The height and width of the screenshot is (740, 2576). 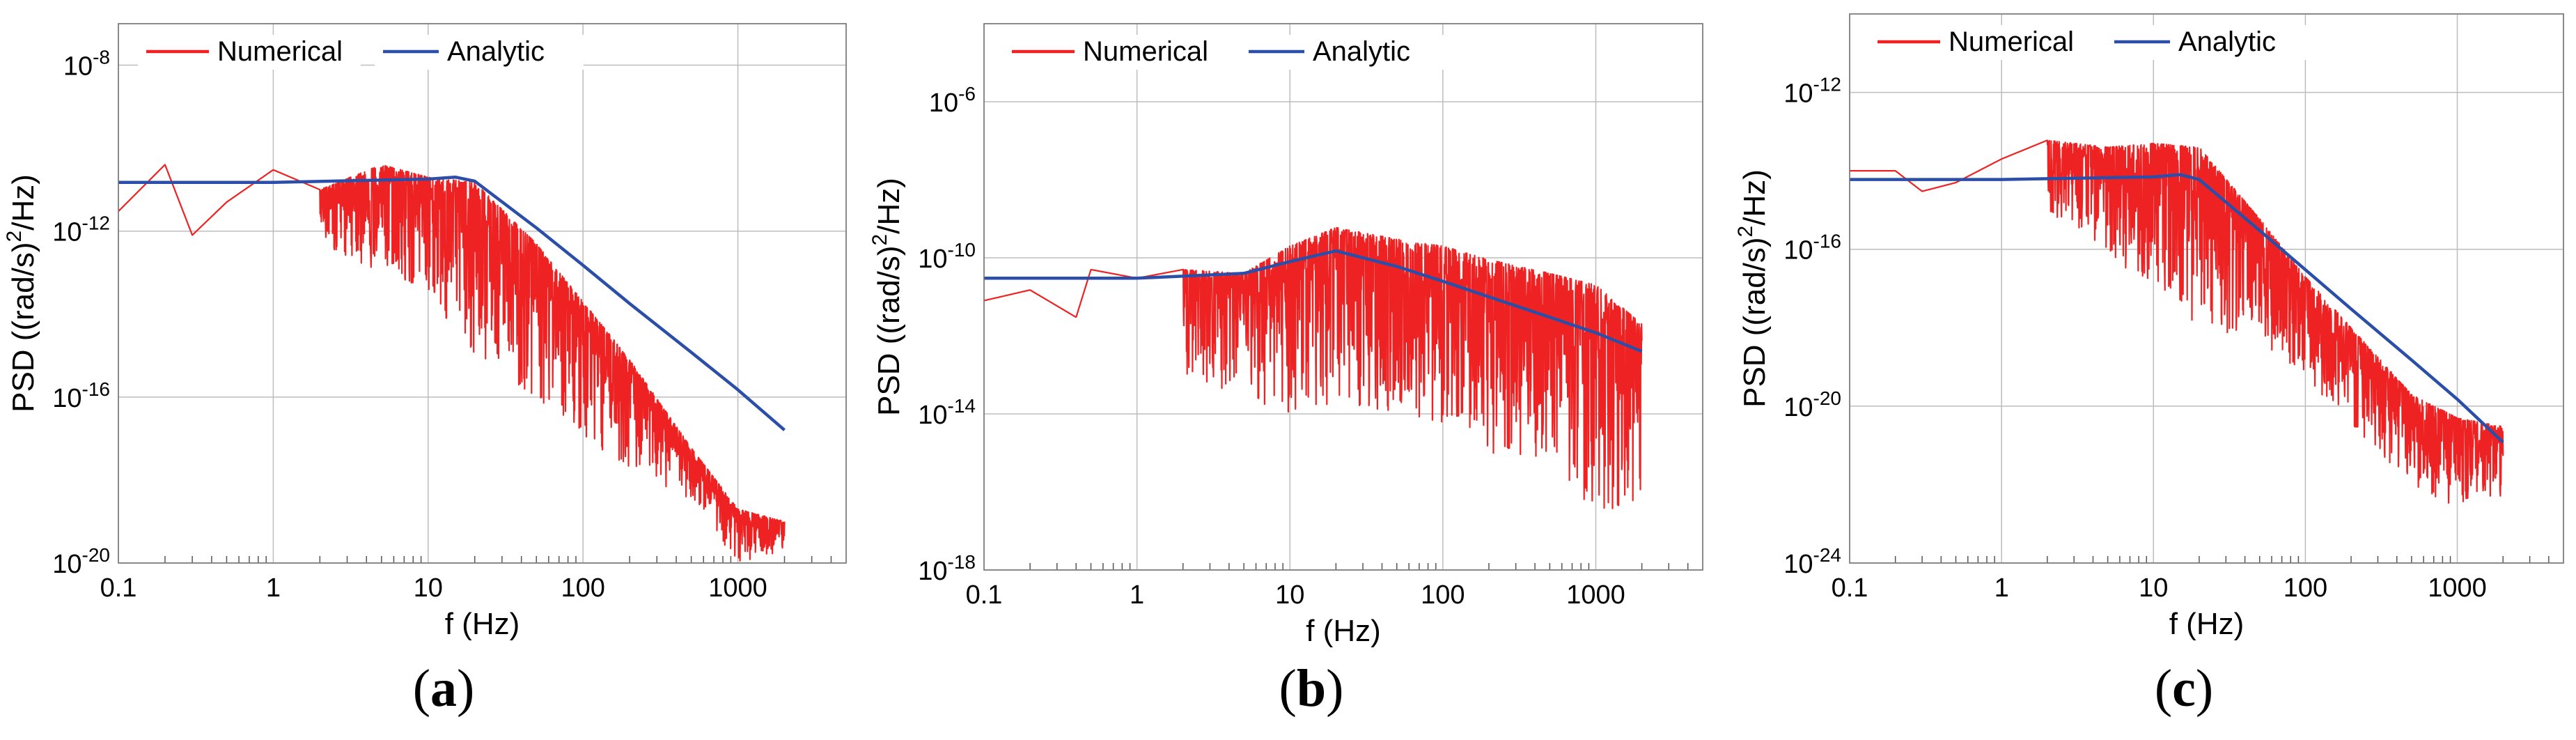 I want to click on panel-caption-a: (a), so click(x=444, y=689).